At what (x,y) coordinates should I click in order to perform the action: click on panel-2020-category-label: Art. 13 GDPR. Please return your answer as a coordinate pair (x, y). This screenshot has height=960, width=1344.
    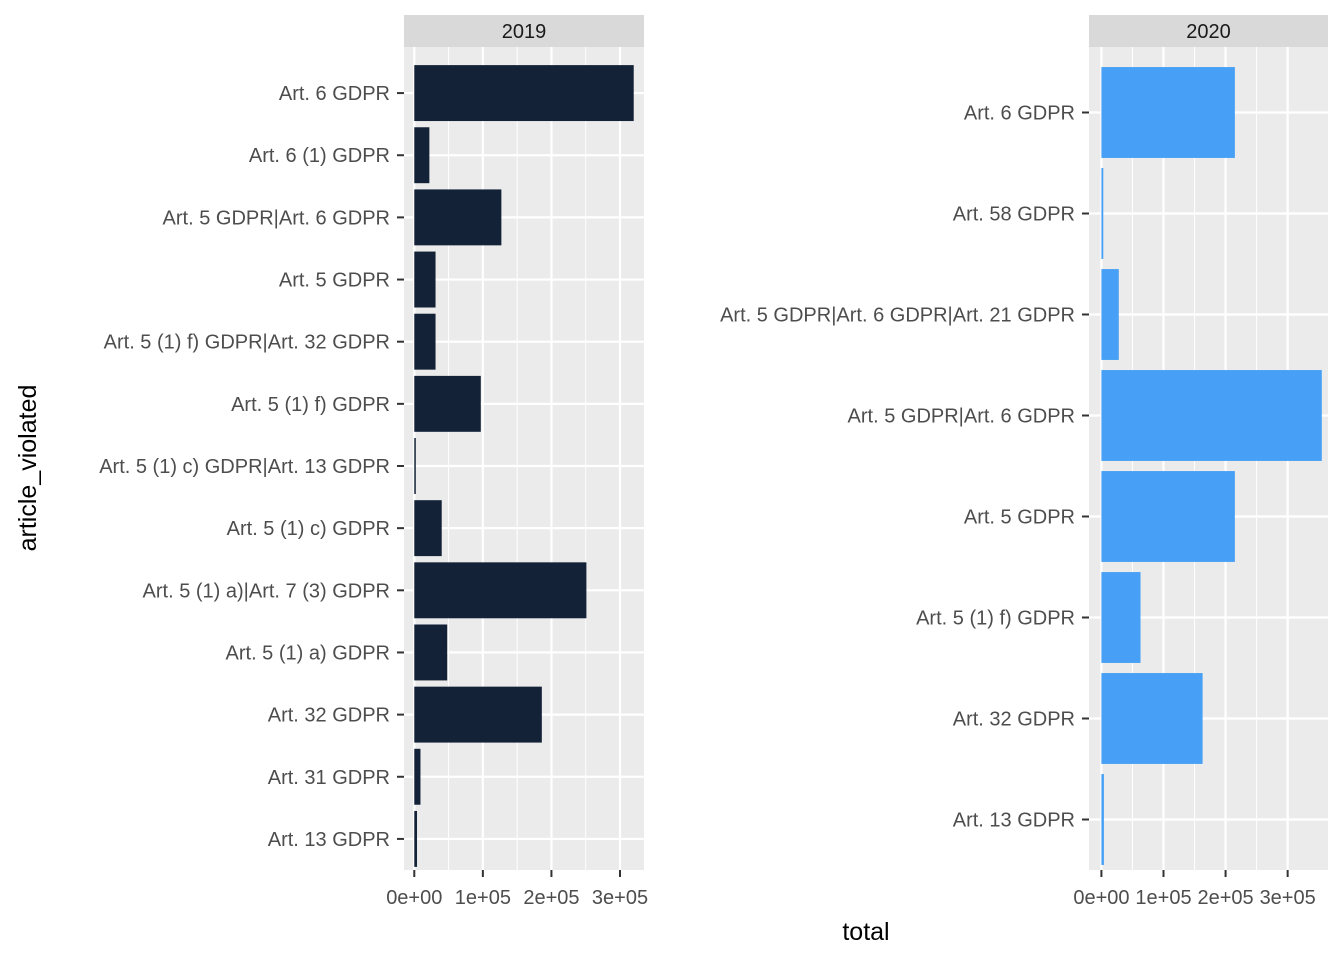
    Looking at the image, I should click on (1014, 821).